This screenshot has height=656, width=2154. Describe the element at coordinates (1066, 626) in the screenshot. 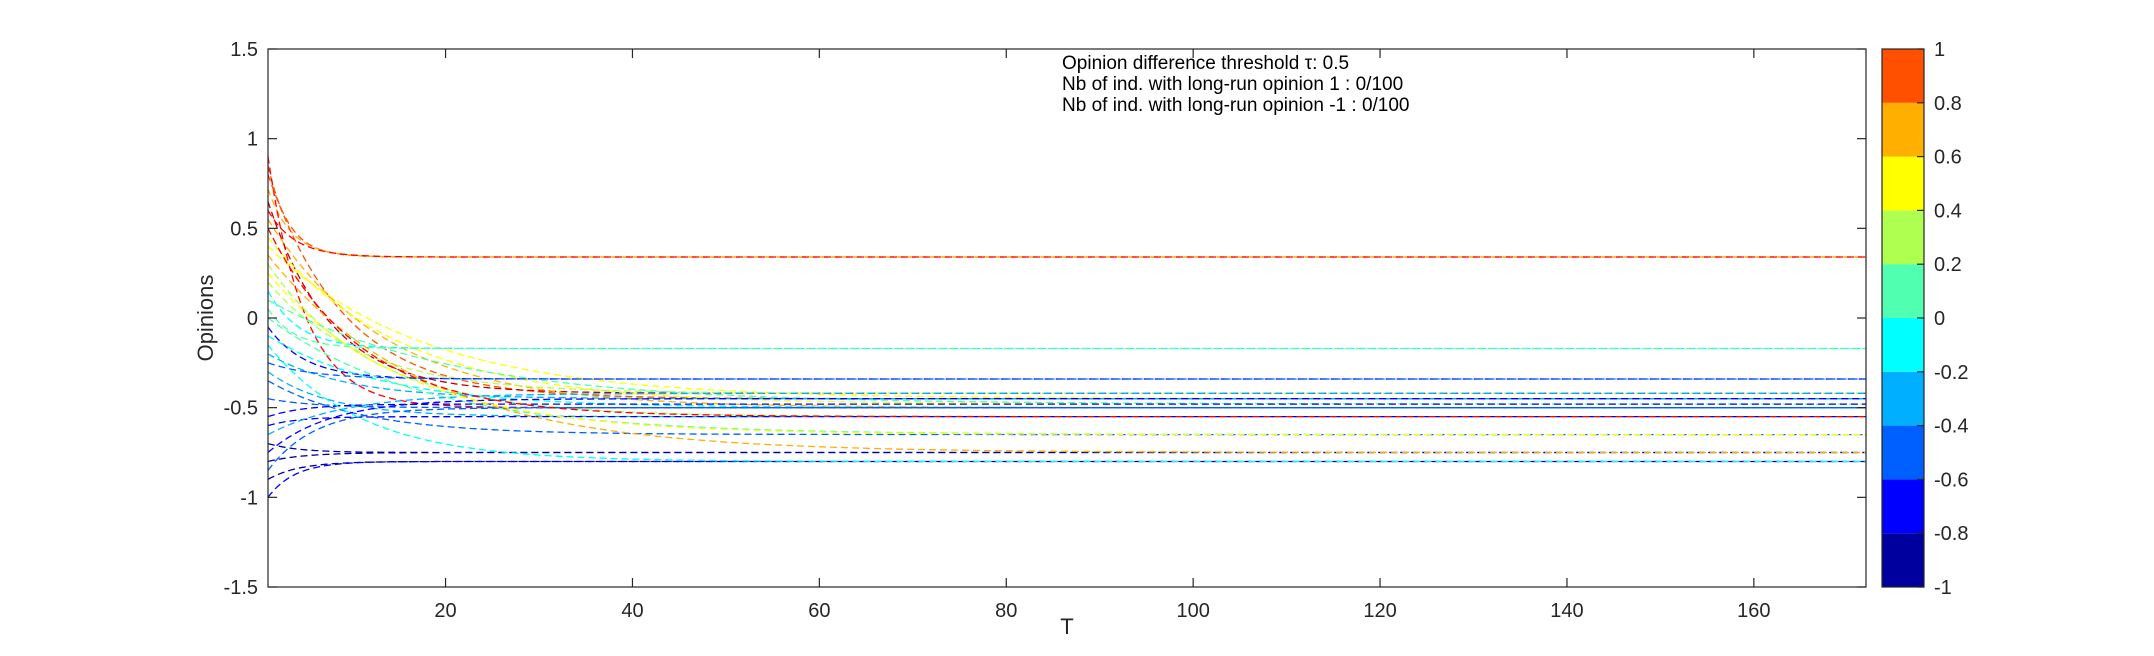

I see `x-axis-label: T` at that location.